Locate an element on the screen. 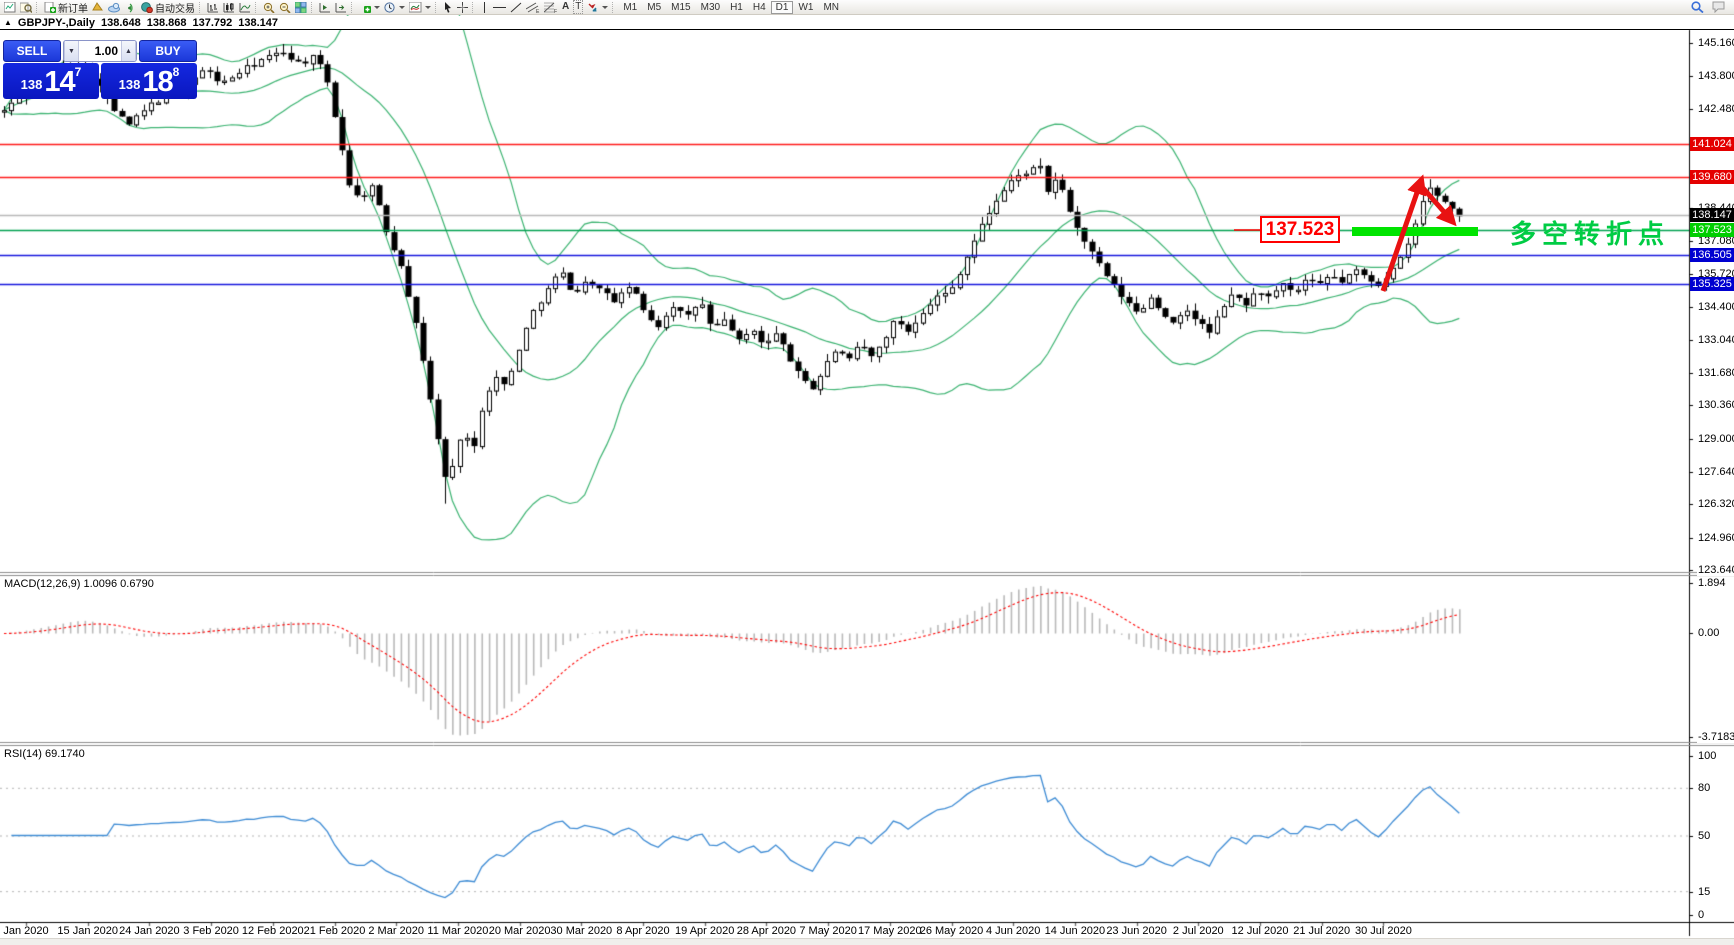 This screenshot has width=1734, height=945. zoom-out-icon is located at coordinates (285, 7).